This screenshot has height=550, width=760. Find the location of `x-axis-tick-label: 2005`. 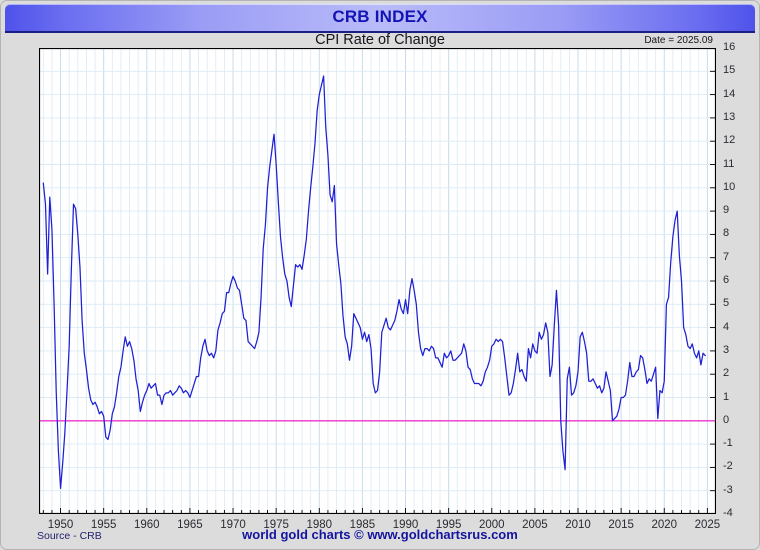

x-axis-tick-label: 2005 is located at coordinates (535, 525).